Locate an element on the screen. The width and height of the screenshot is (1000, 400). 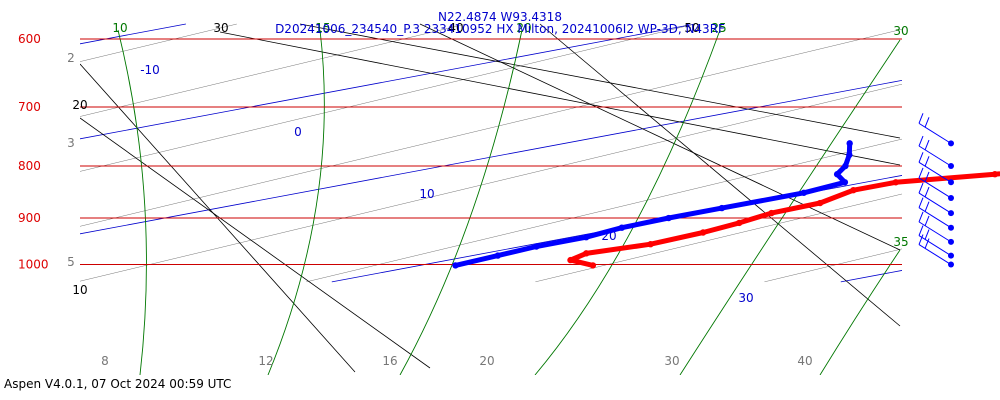
pressure-label: 1000 is located at coordinates (33, 265).